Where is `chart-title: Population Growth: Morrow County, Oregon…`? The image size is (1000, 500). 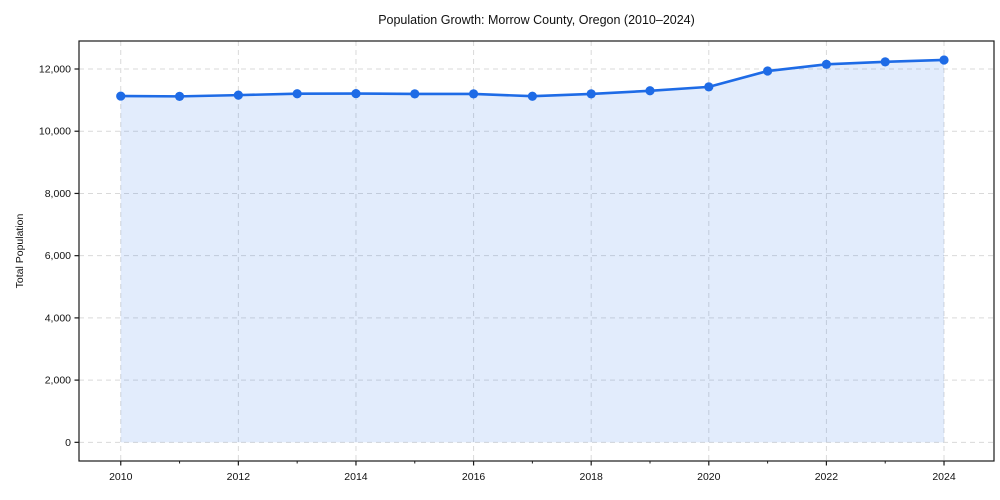
chart-title: Population Growth: Morrow County, Oregon… is located at coordinates (536, 20).